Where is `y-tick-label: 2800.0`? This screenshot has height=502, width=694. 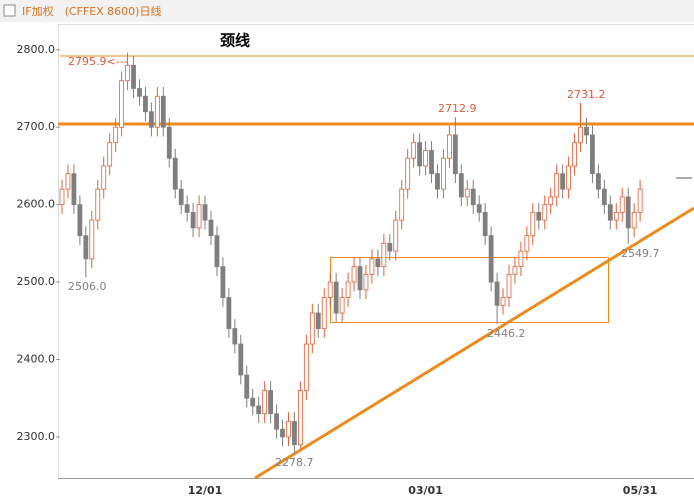 y-tick-label: 2800.0 is located at coordinates (36, 49).